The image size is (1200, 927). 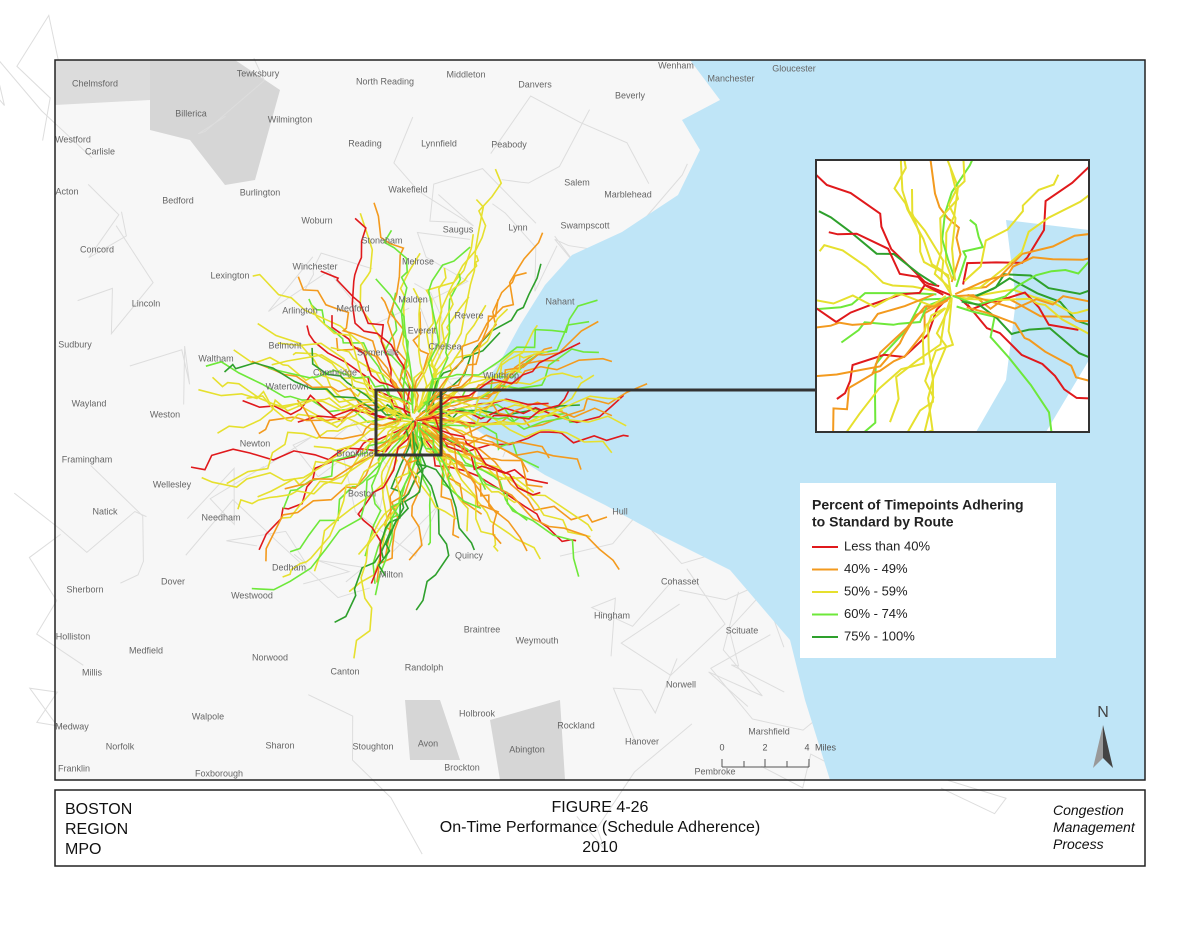 What do you see at coordinates (432, 730) in the screenshot?
I see `gray-area` at bounding box center [432, 730].